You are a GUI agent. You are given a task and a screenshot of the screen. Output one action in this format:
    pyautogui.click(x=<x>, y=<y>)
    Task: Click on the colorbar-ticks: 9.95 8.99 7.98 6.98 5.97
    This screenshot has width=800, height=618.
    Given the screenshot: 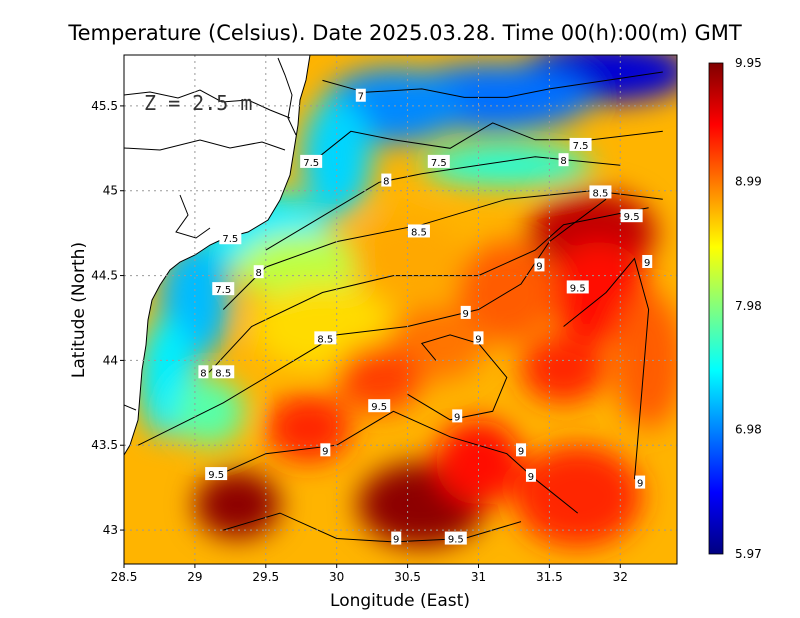 What is the action you would take?
    pyautogui.click(x=748, y=308)
    